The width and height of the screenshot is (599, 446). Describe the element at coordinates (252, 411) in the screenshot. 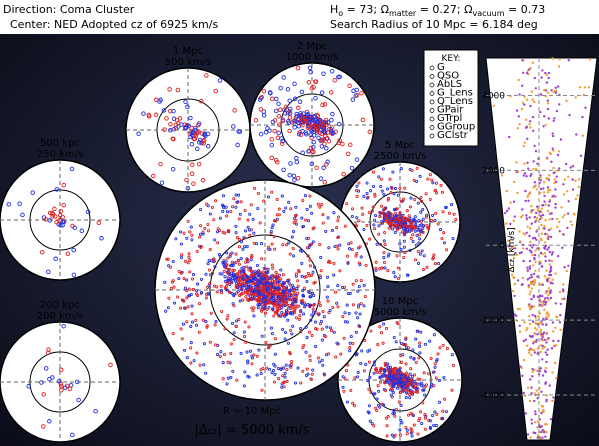

I see `main-label: R = 10 Mpc` at that location.